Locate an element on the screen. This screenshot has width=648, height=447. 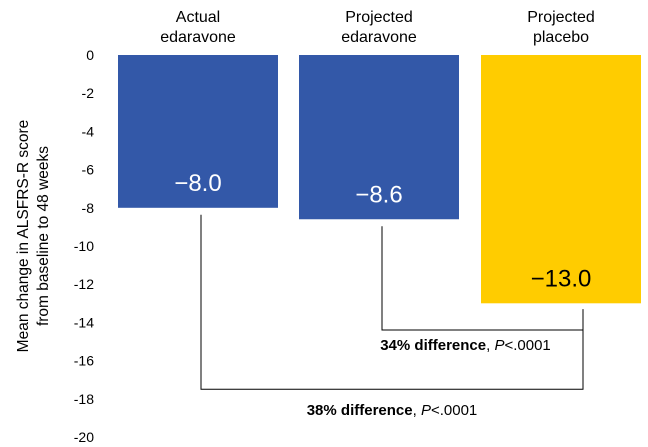
category-label: Projected edaravone is located at coordinates (379, 27).